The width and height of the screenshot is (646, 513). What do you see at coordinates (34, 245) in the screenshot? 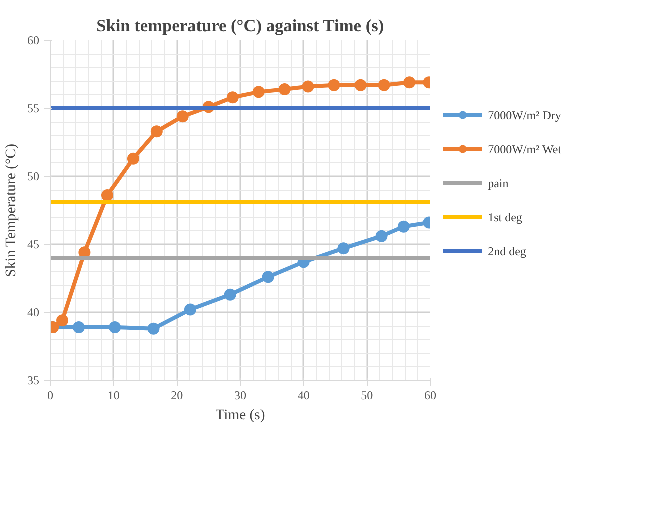
I see `y-tick-label: 45` at bounding box center [34, 245].